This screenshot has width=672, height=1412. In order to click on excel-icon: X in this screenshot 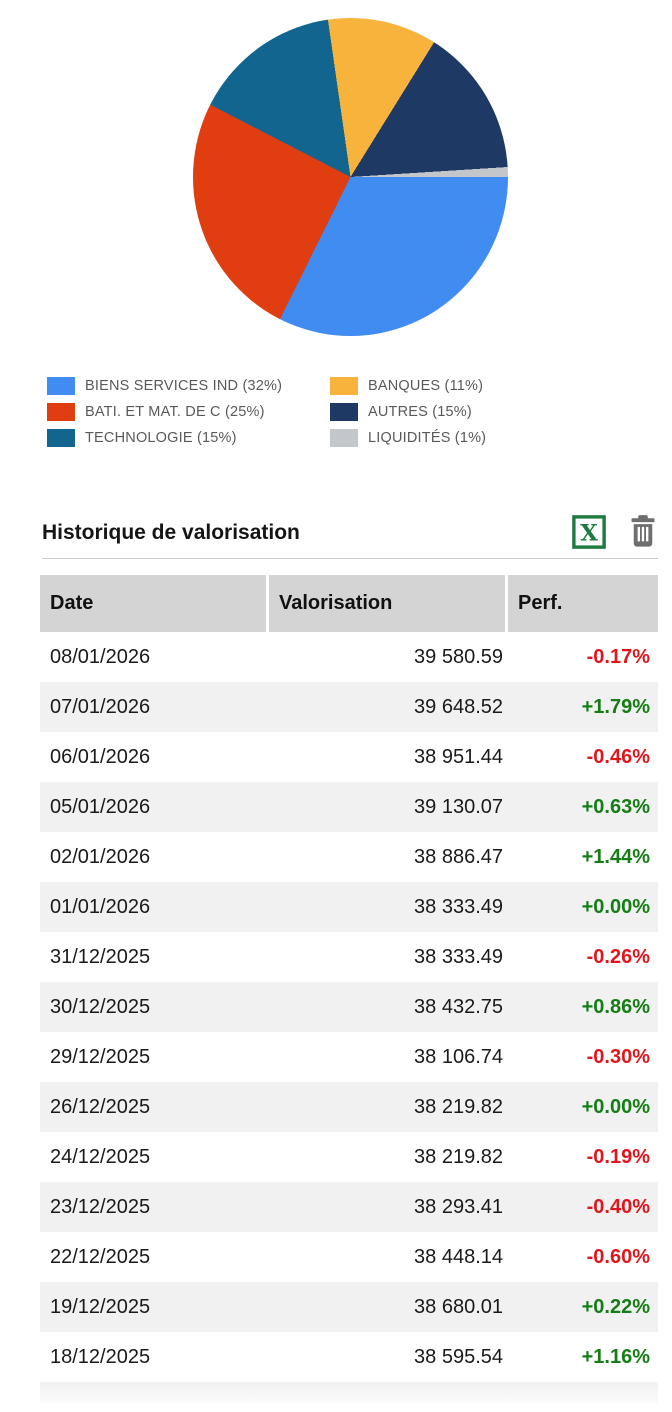, I will do `click(589, 533)`.